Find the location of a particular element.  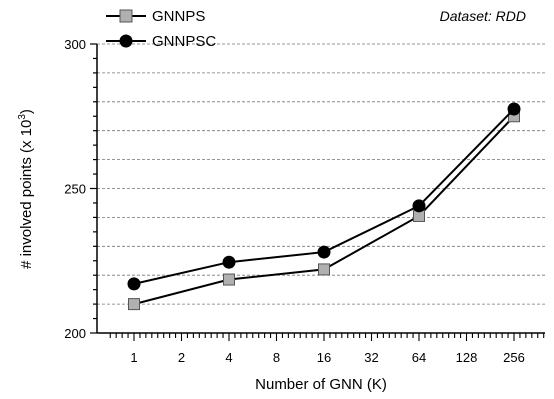

x-tick-label: 16 is located at coordinates (324, 357).